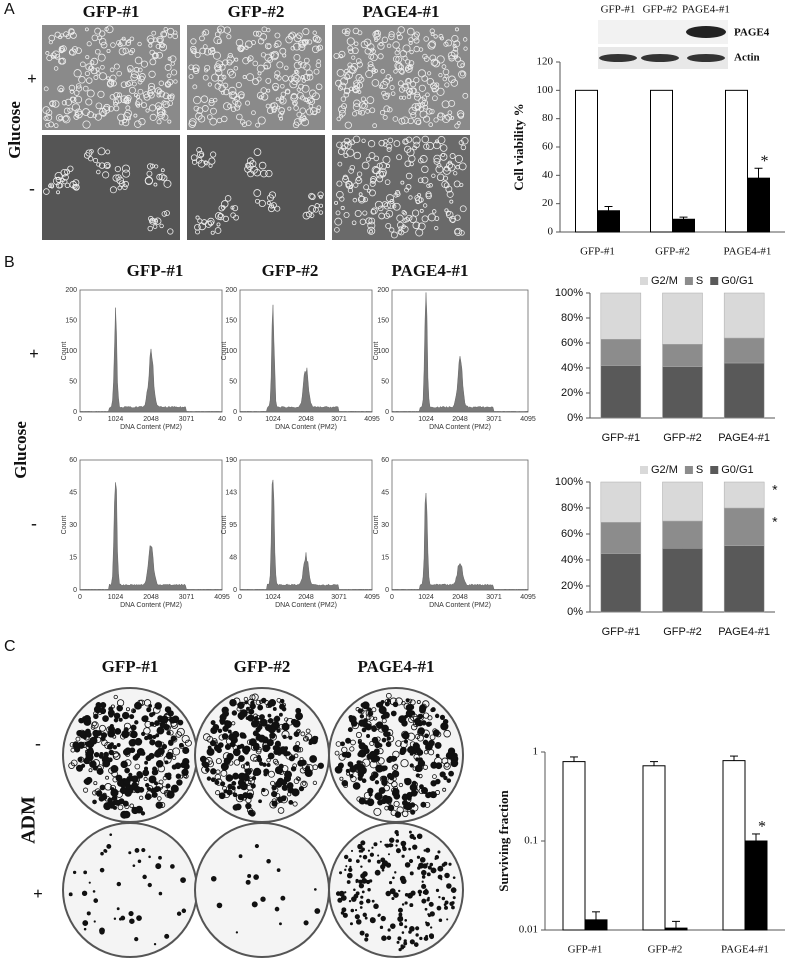 Image resolution: width=800 pixels, height=968 pixels. What do you see at coordinates (20, 450) in the screenshot?
I see `row-title: Glucose` at bounding box center [20, 450].